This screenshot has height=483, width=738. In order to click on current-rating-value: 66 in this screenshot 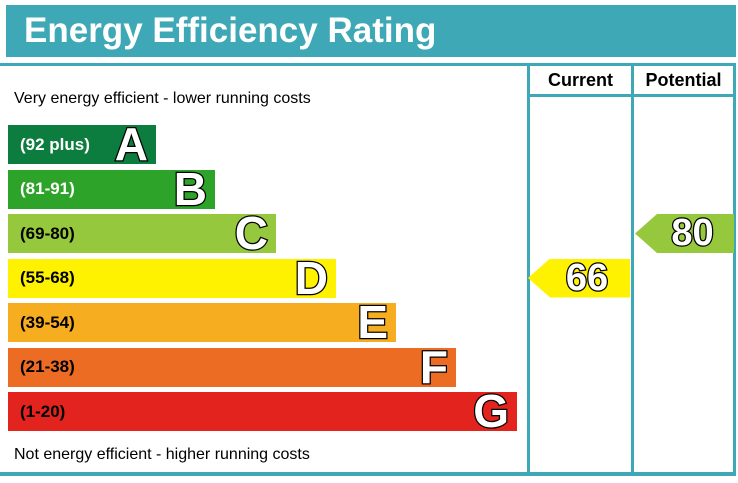, I will do `click(587, 277)`.